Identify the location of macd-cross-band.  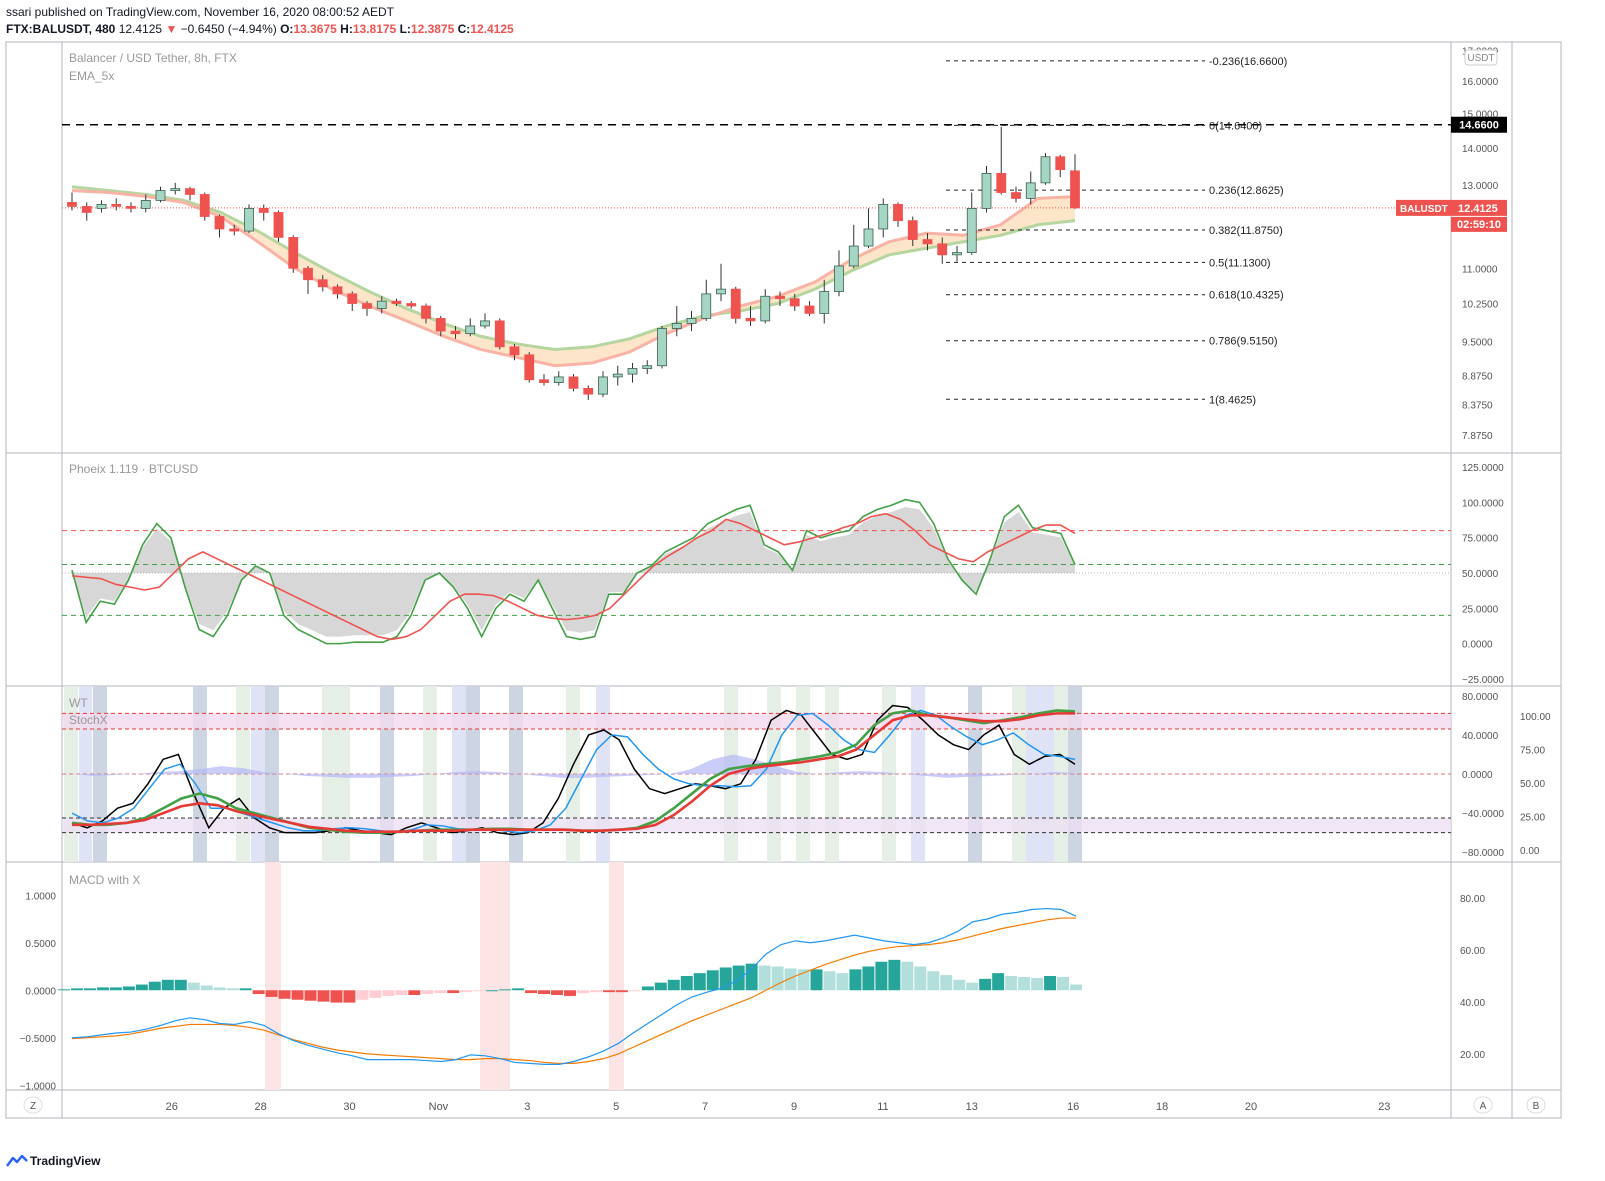
(273, 976).